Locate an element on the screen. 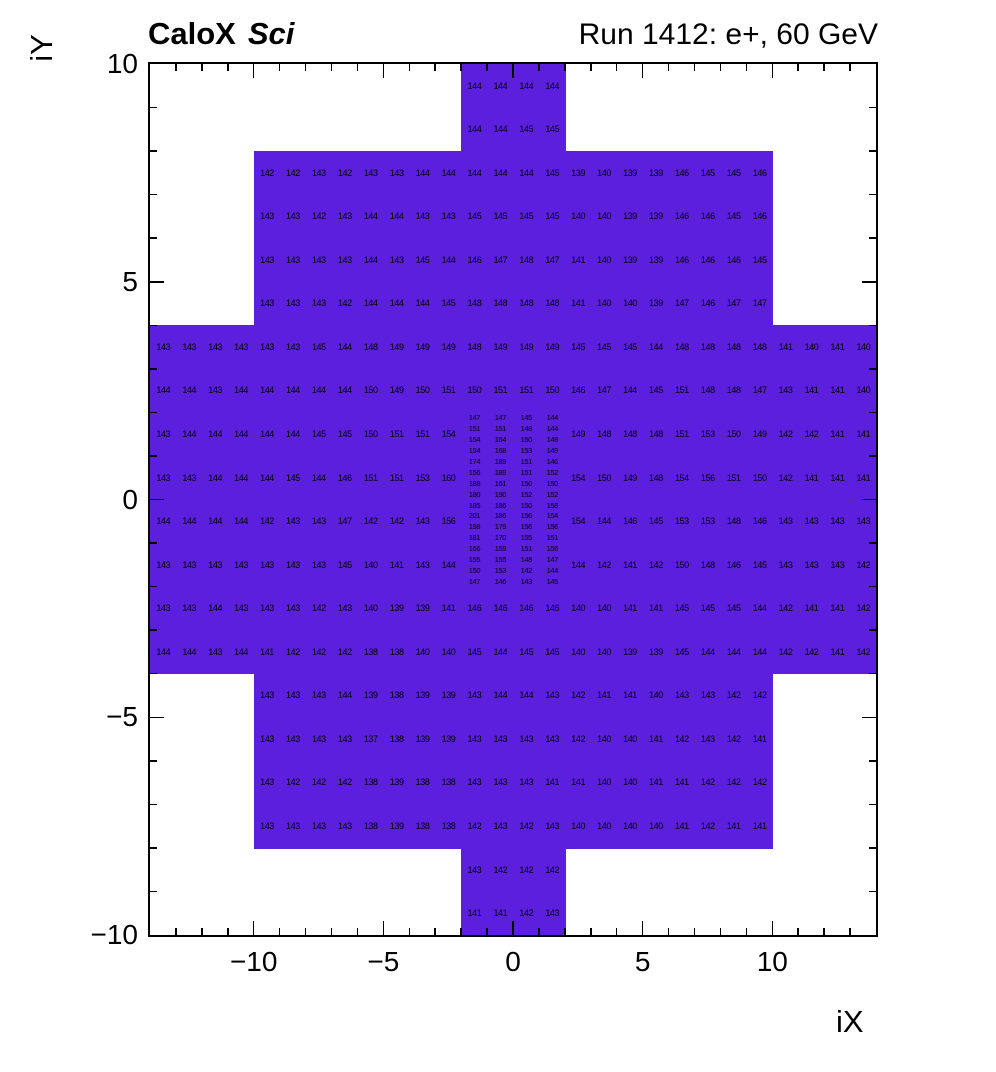 Image resolution: width=996 pixels, height=1072 pixels. heatmap-cell: 186 is located at coordinates (500, 505).